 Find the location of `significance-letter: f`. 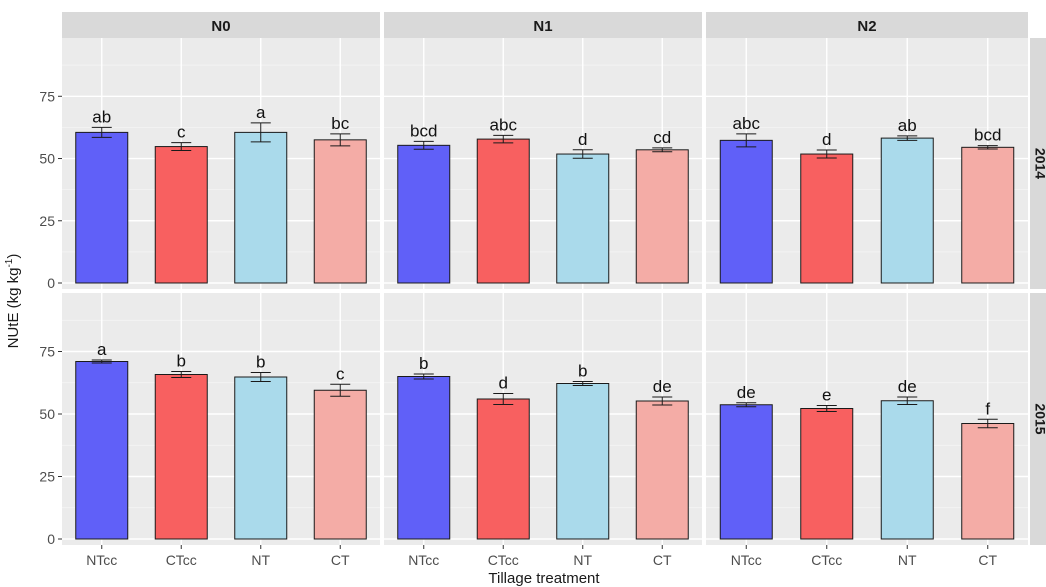

significance-letter: f is located at coordinates (987, 408).